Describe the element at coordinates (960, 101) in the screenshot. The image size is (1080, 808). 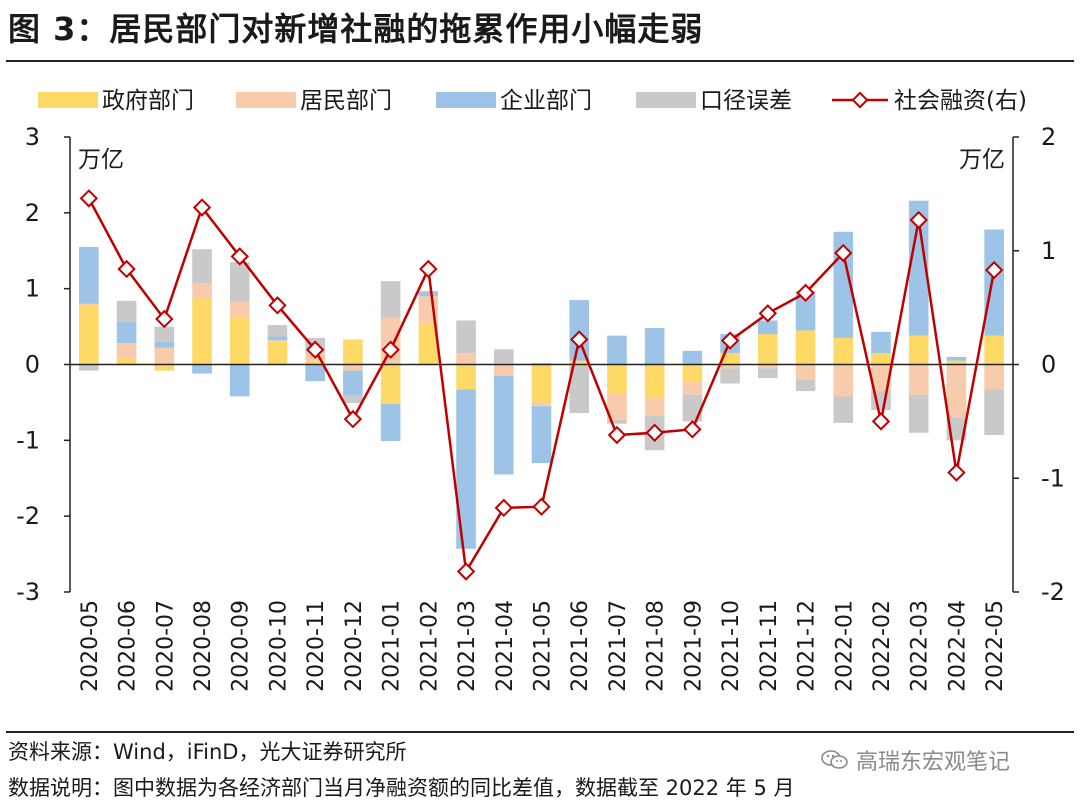
I see `legend-label: 社会融资(右)` at that location.